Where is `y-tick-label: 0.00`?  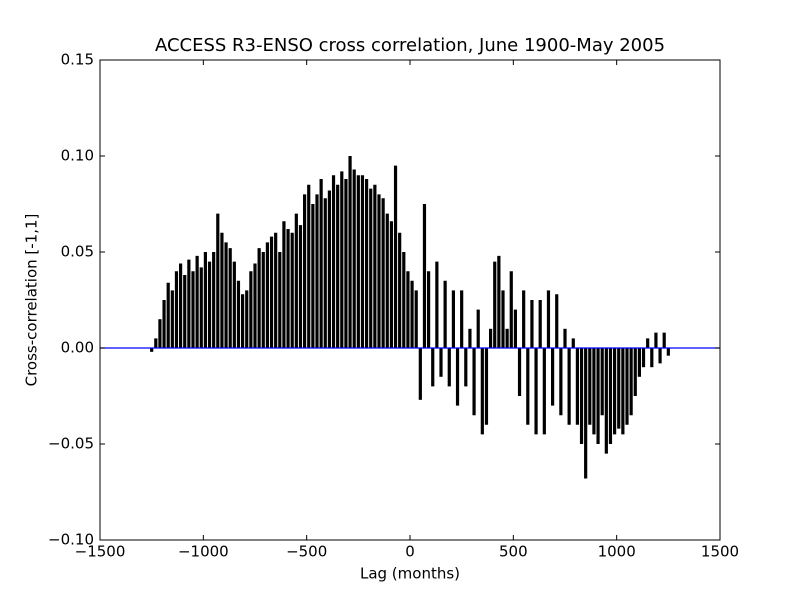 y-tick-label: 0.00 is located at coordinates (77, 348).